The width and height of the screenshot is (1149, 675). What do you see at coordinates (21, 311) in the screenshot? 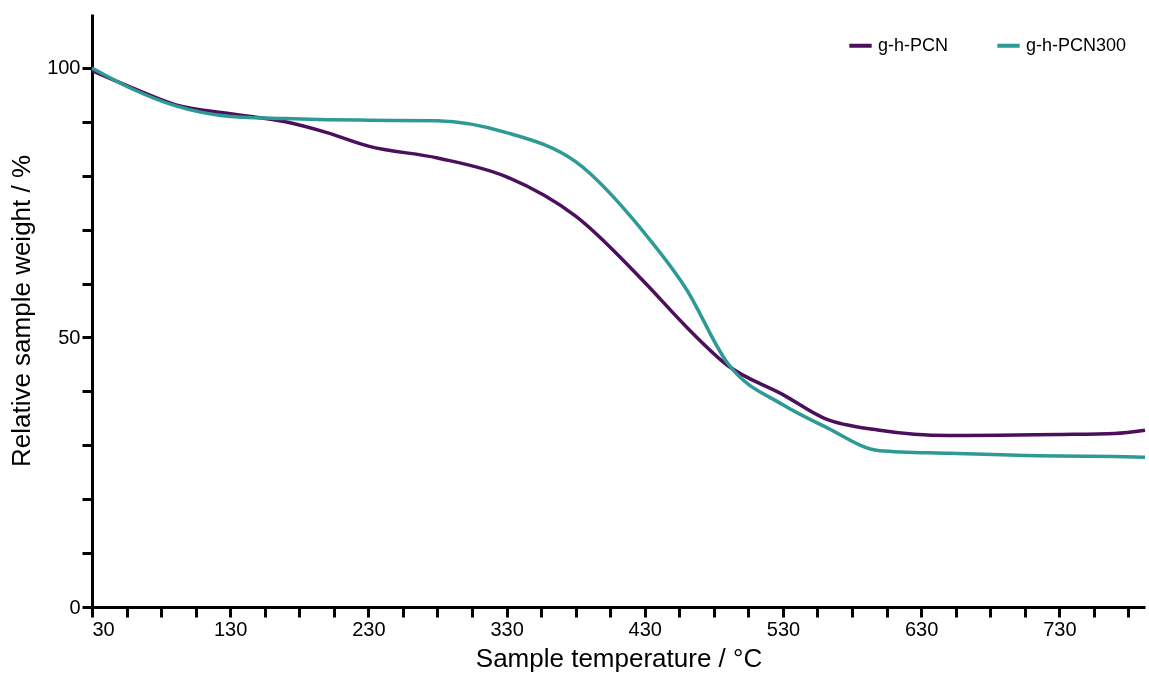
I see `y-axis-title: Relative sample weight / %` at bounding box center [21, 311].